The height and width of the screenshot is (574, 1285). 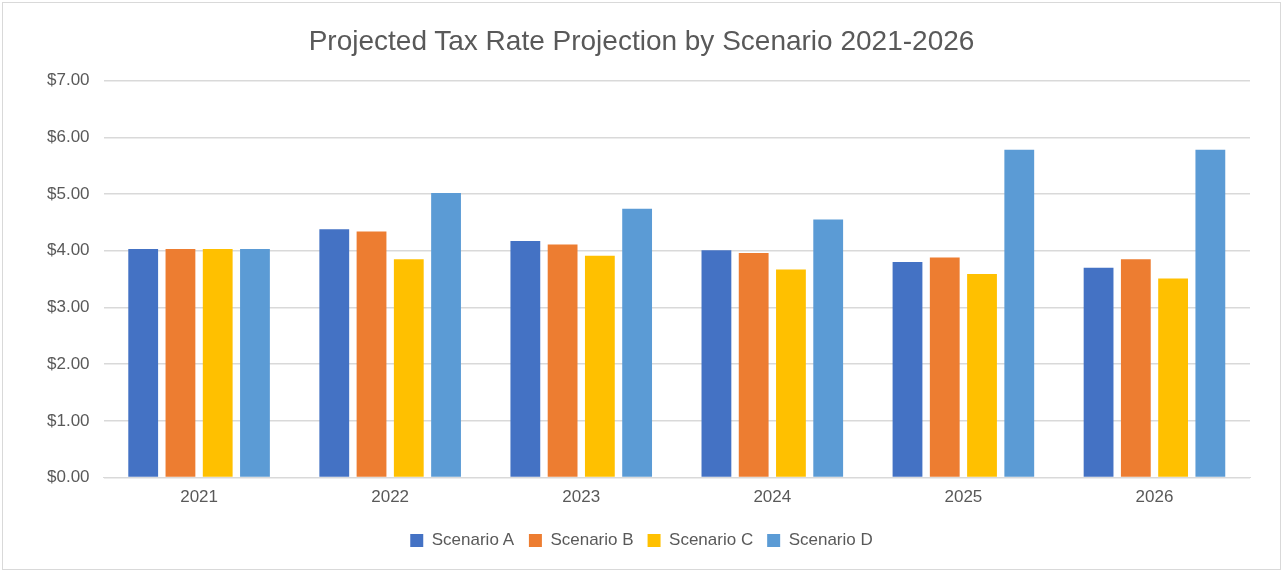 I want to click on x-tick-label: 2026, so click(x=1154, y=497).